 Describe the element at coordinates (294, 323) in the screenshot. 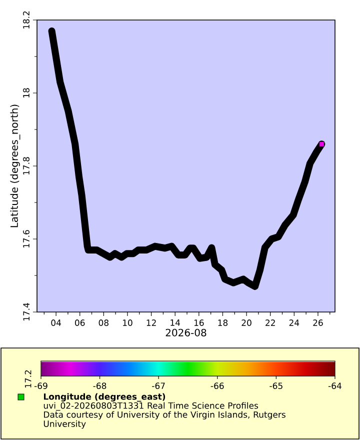

I see `x-tick-label: 24` at that location.